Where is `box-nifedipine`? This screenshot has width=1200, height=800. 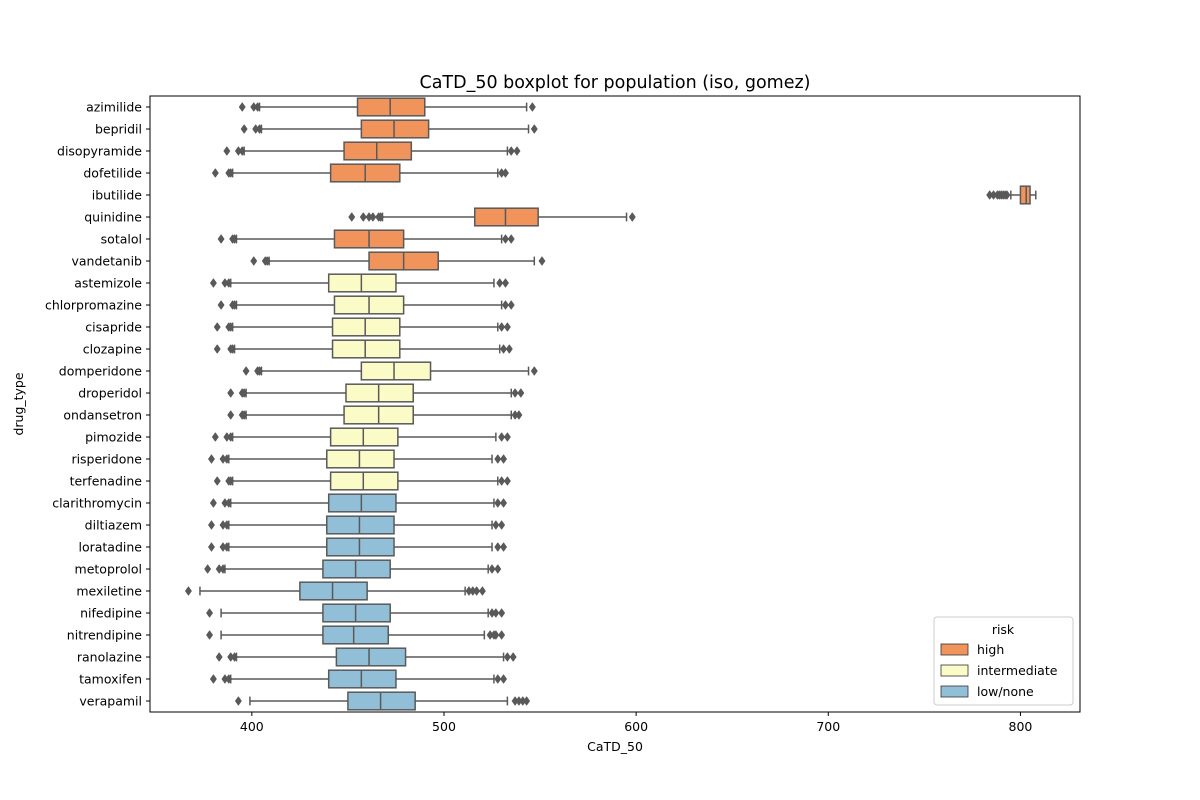 box-nifedipine is located at coordinates (356, 613).